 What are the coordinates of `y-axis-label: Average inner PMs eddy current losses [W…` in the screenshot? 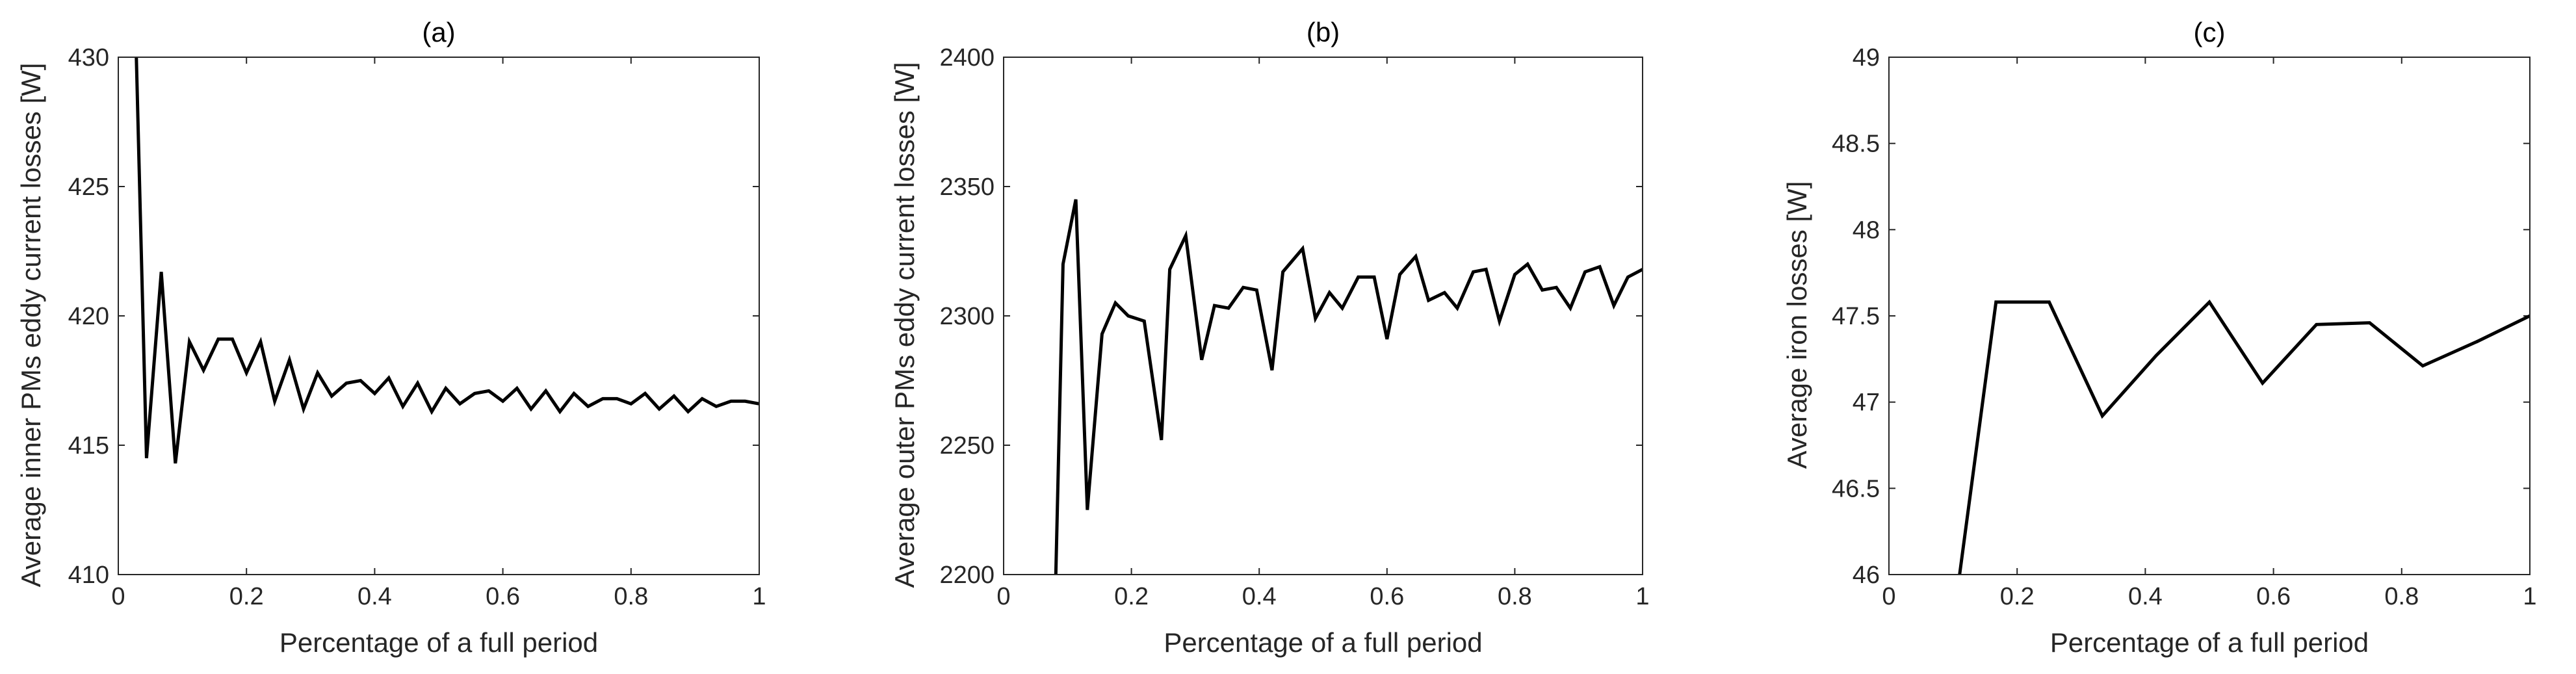 It's located at (31, 326).